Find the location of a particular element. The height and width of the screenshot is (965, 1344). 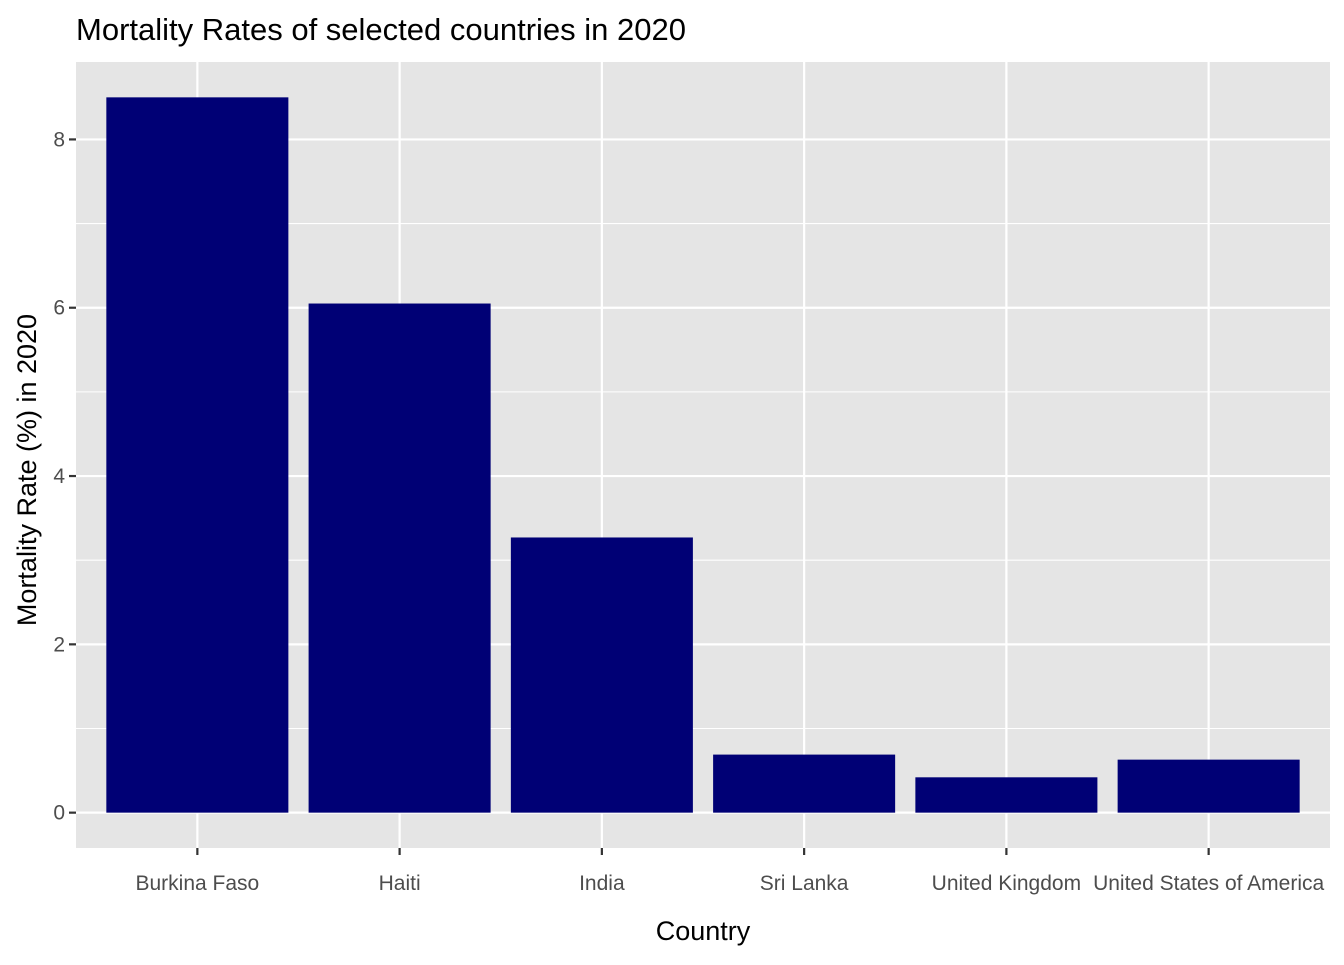

x-tick-label: Haiti is located at coordinates (400, 883).